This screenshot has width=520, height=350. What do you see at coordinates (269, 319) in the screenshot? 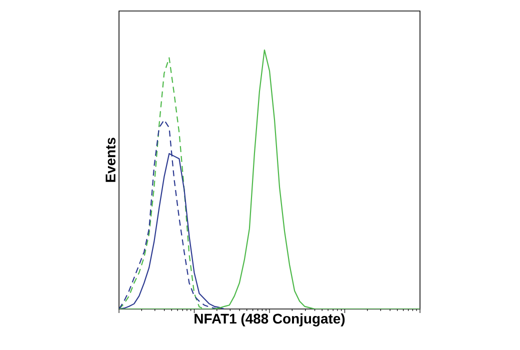
I see `x-axis-title: NFAT1 (488 Conjugate)` at bounding box center [269, 319].